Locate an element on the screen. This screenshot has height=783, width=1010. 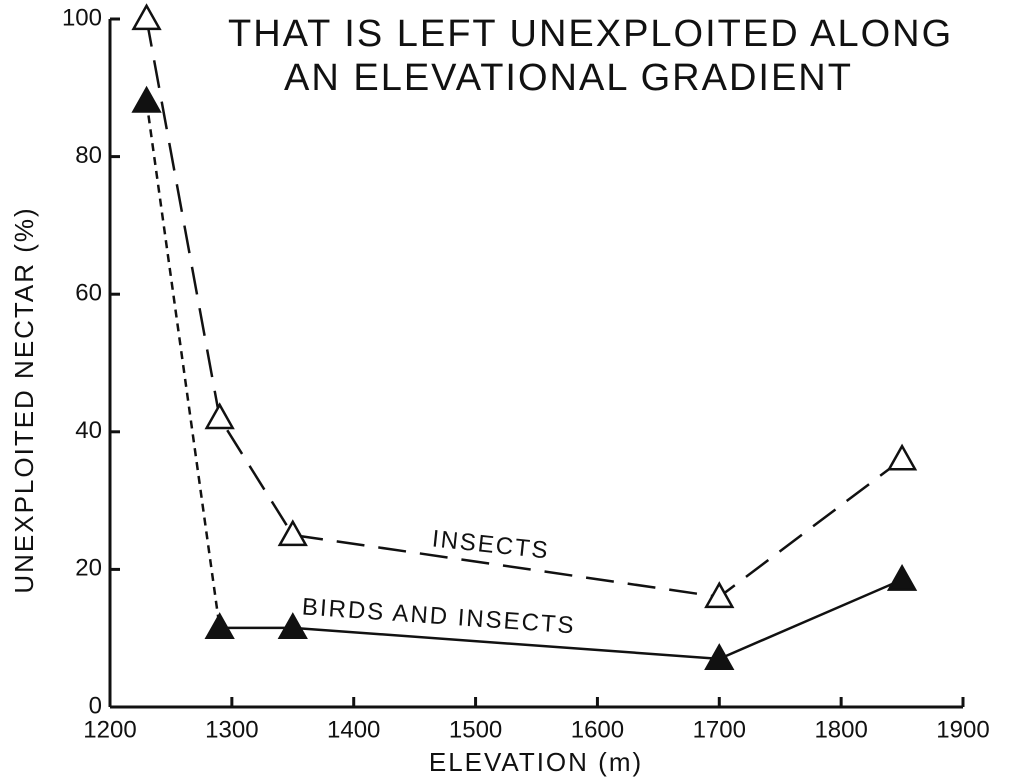
x-tick-label: 1600 is located at coordinates (597, 729).